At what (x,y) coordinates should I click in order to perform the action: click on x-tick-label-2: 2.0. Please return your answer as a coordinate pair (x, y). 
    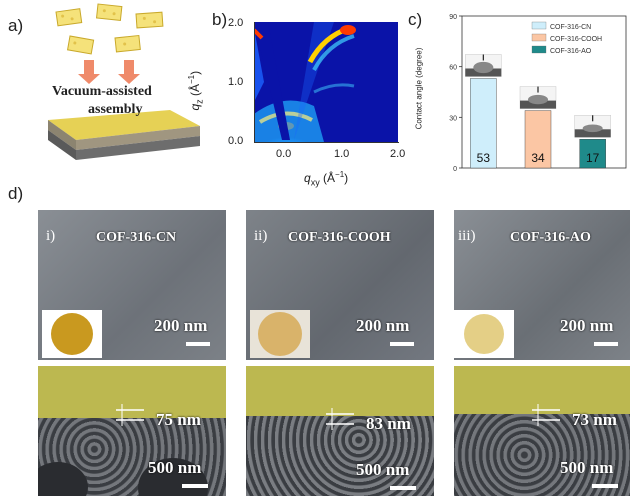
    Looking at the image, I should click on (398, 154).